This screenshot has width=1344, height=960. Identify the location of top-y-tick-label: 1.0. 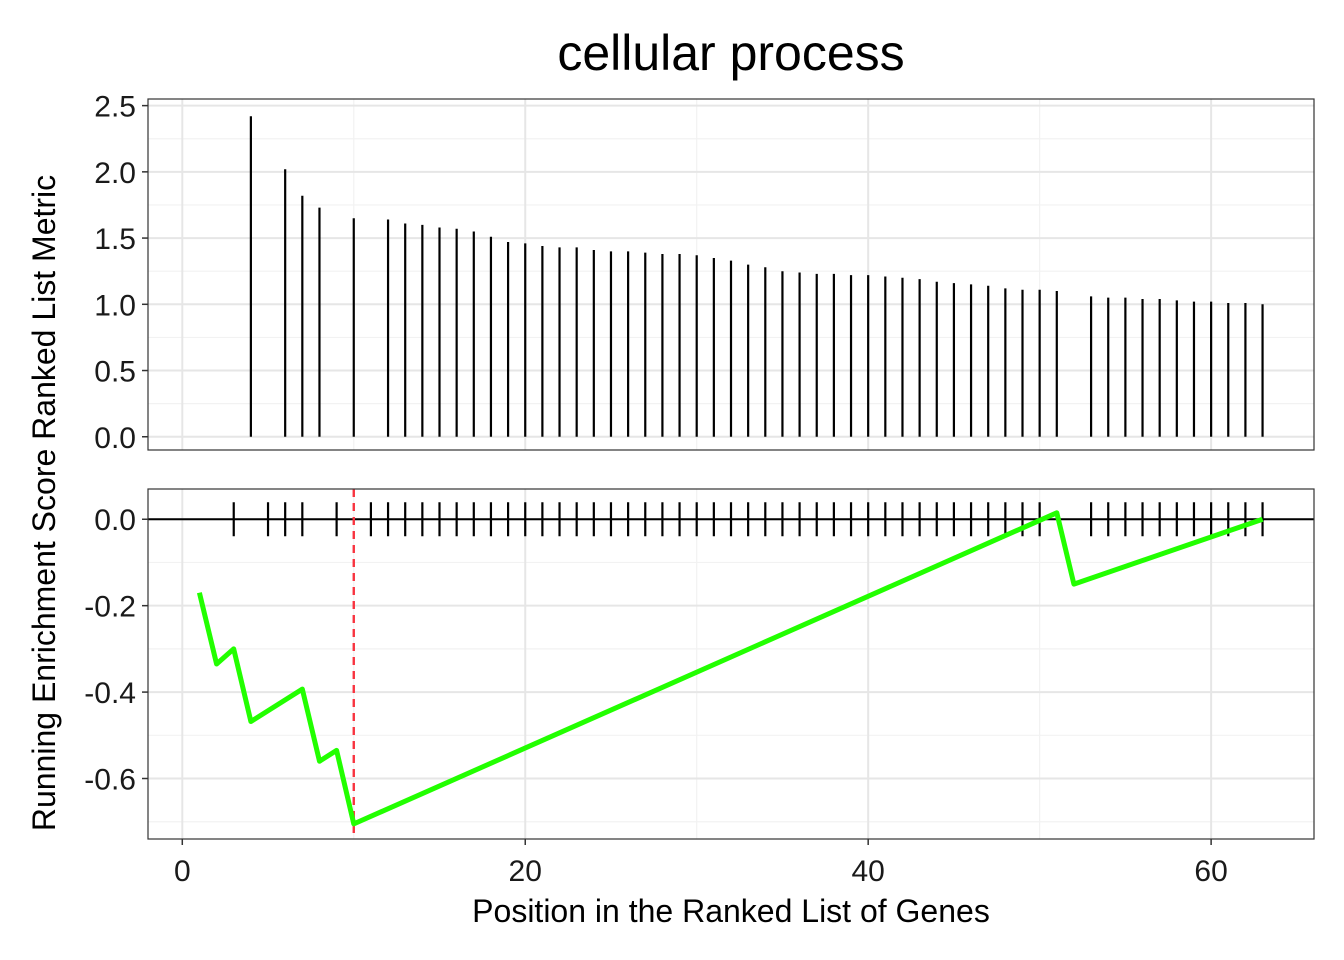
(115, 305).